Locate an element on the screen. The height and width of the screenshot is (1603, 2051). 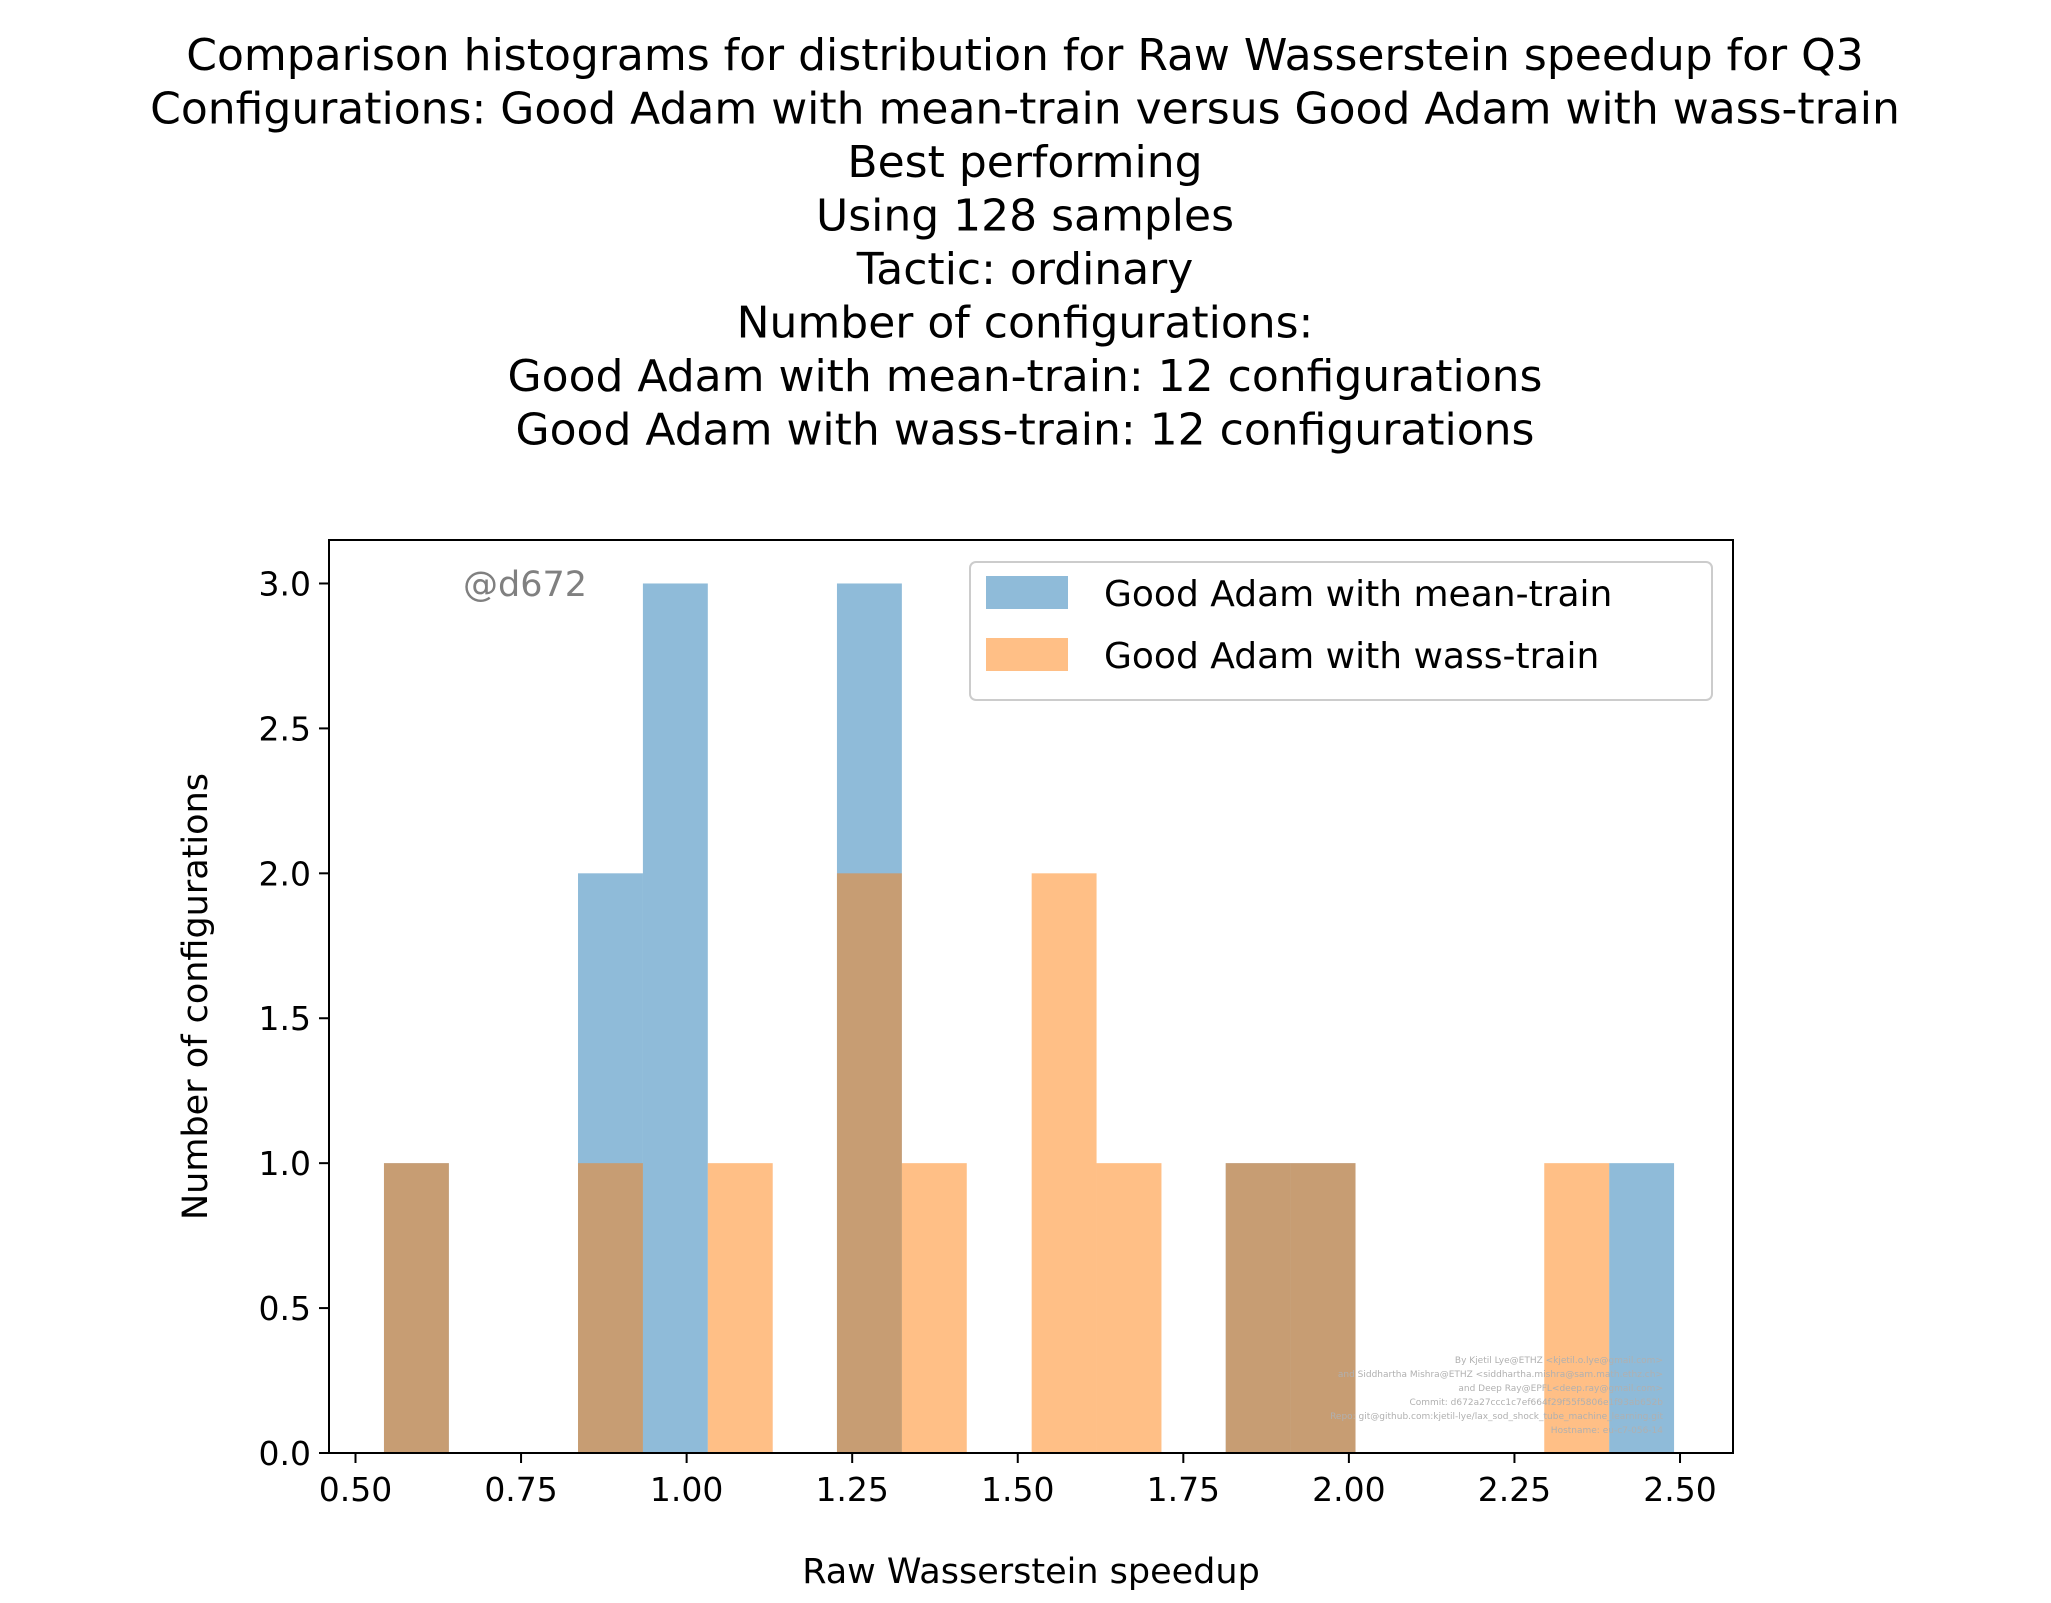
y-tick-label: 0.0 is located at coordinates (285, 1453).